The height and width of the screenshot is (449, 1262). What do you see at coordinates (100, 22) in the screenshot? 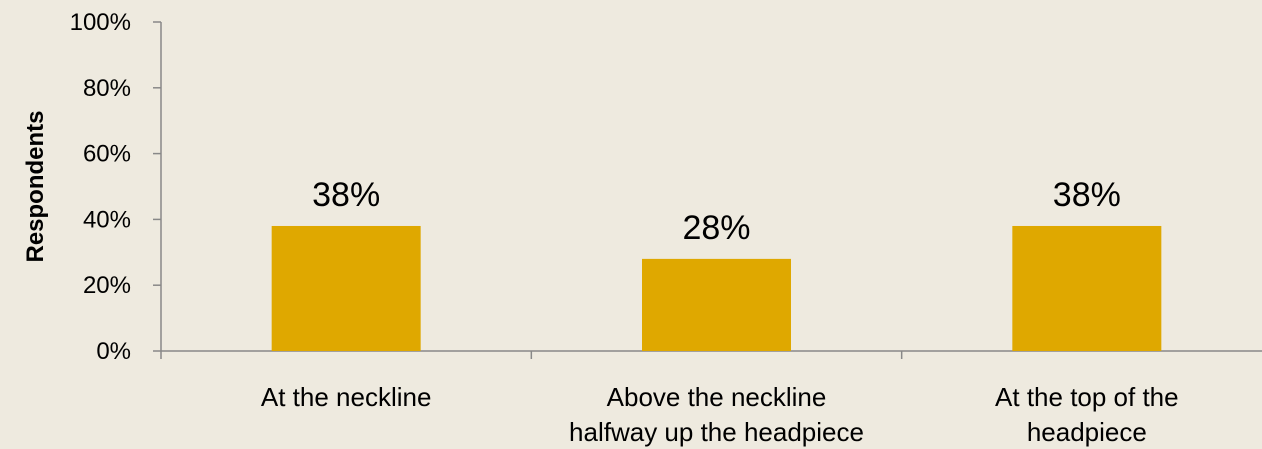
I see `y-tick-label: 100%` at bounding box center [100, 22].